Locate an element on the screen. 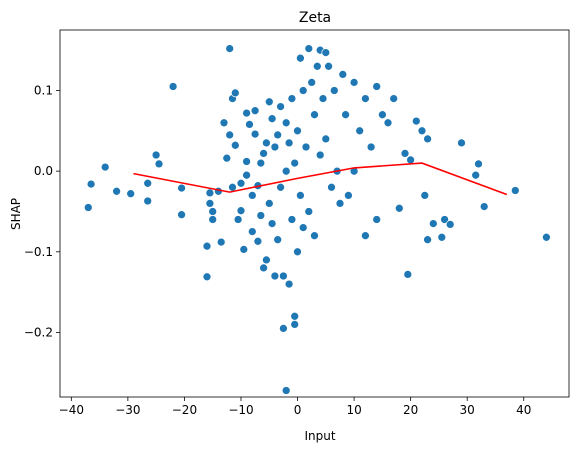 Image resolution: width=579 pixels, height=453 pixels. x-tick-label: 20 is located at coordinates (410, 410).